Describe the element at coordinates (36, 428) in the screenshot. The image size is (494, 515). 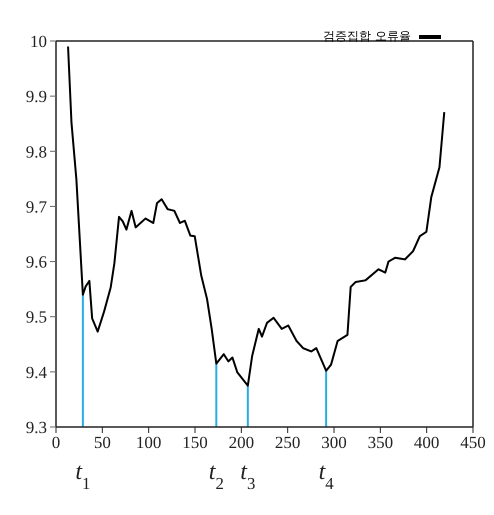
I see `y-tick-label: 9.3` at that location.